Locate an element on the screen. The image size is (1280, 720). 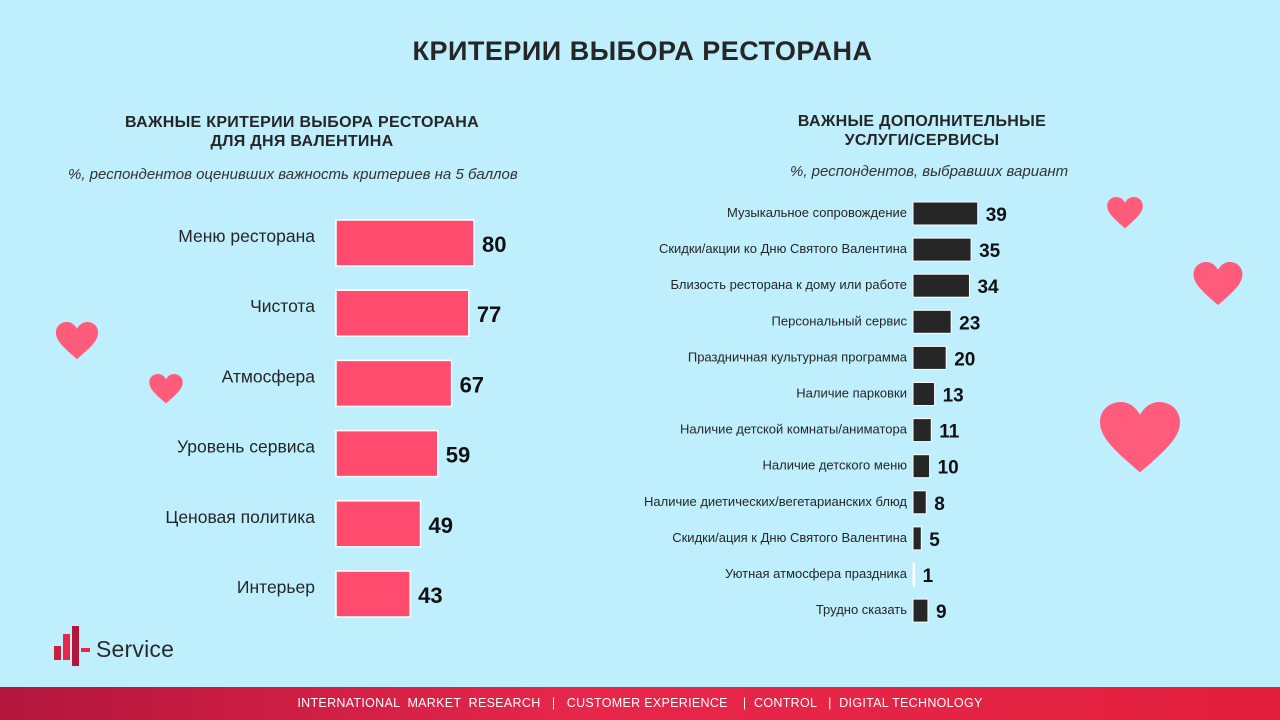
data-label: 10 is located at coordinates (948, 468).